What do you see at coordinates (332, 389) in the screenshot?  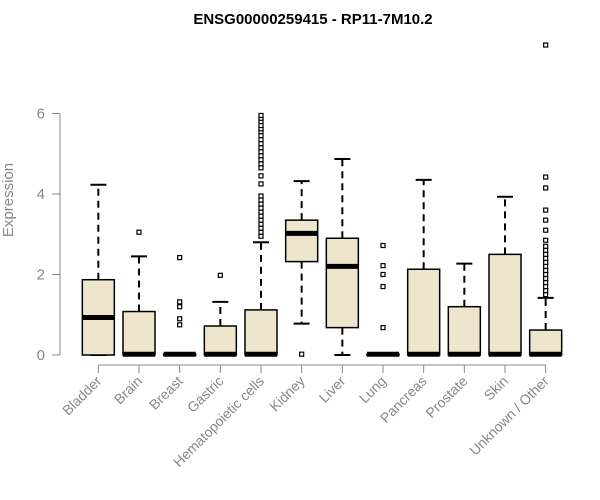 I see `x-tick-label: Liver` at bounding box center [332, 389].